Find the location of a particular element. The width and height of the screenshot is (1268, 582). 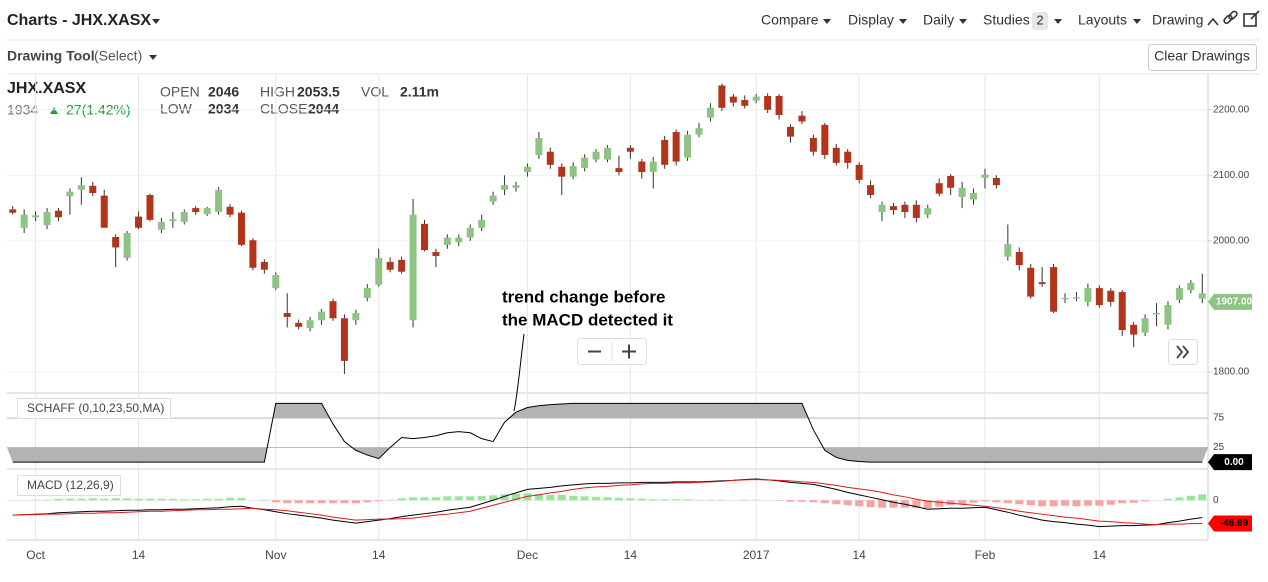

value-tag-label: 0.00 is located at coordinates (1234, 462).